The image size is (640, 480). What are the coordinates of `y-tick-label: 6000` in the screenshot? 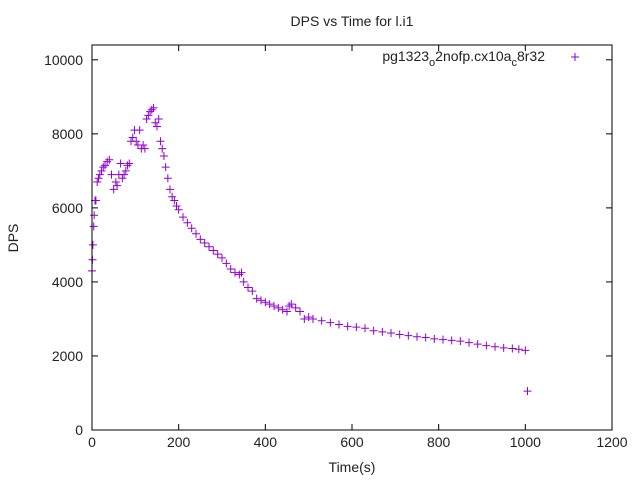 It's located at (67, 208).